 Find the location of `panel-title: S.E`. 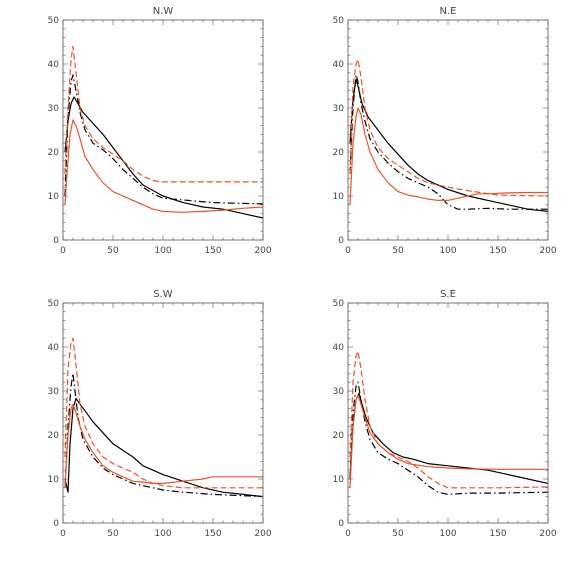

panel-title: S.E is located at coordinates (448, 294).